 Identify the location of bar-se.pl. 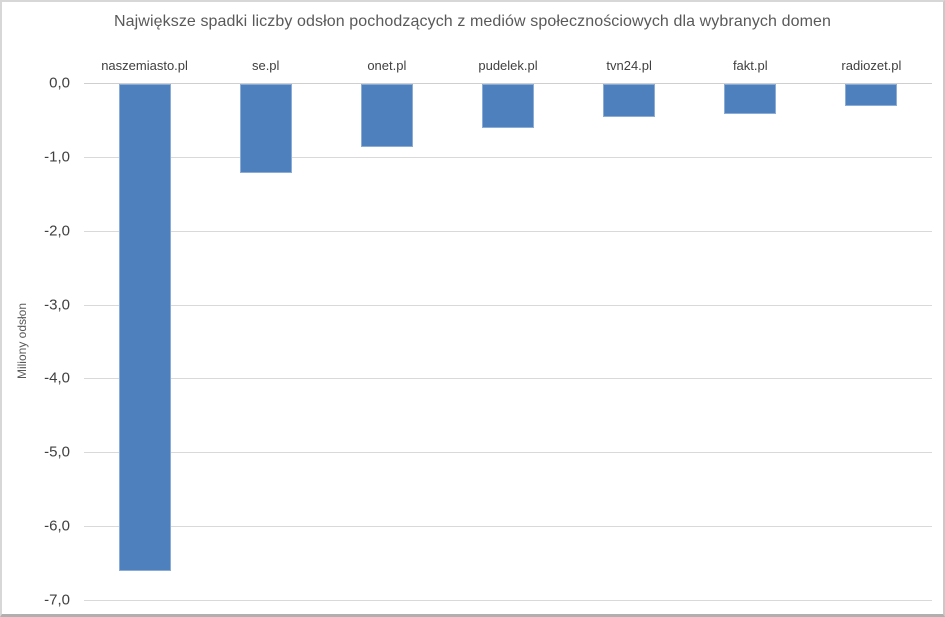
(265, 128).